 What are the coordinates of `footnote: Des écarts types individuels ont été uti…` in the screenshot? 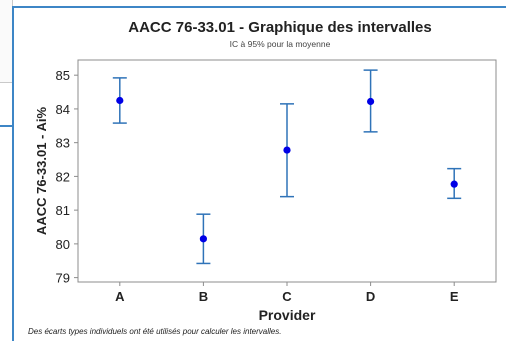 It's located at (155, 331).